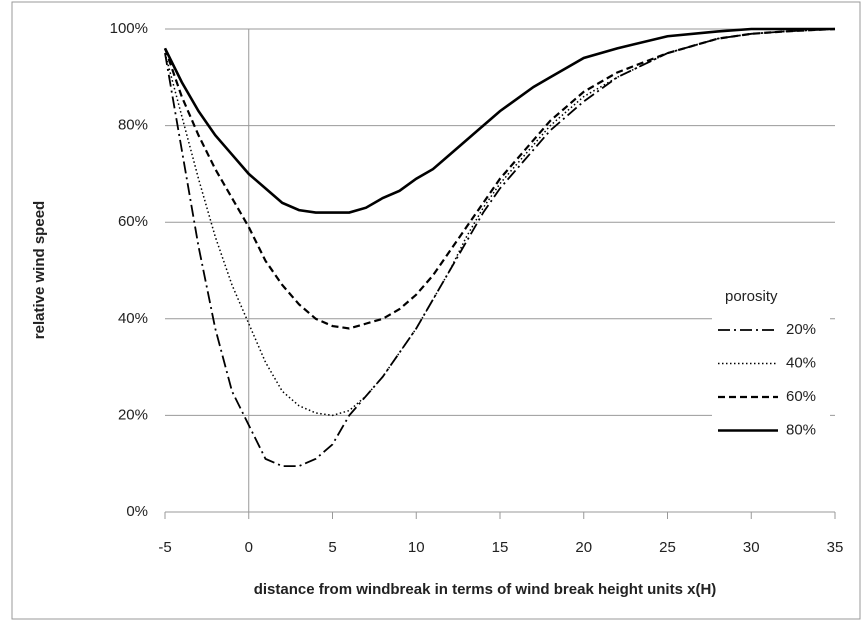 The image size is (864, 621). I want to click on y-axis-label: relative wind speed, so click(39, 270).